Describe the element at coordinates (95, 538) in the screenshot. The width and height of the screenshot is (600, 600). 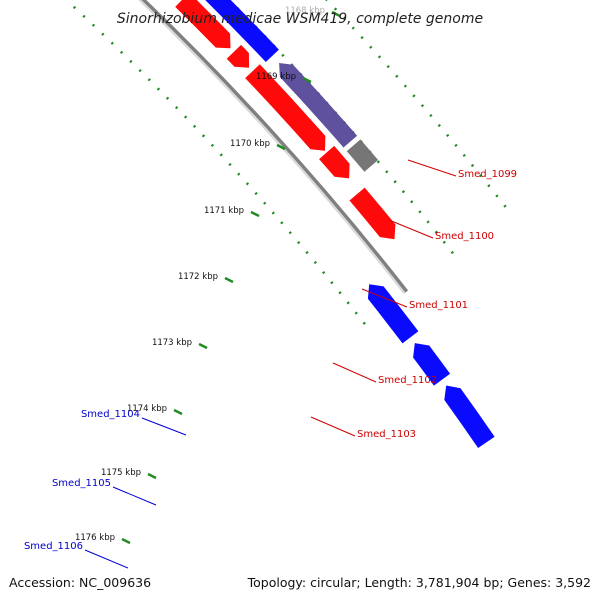
I see `tick-label-9: 1176 kbp` at that location.